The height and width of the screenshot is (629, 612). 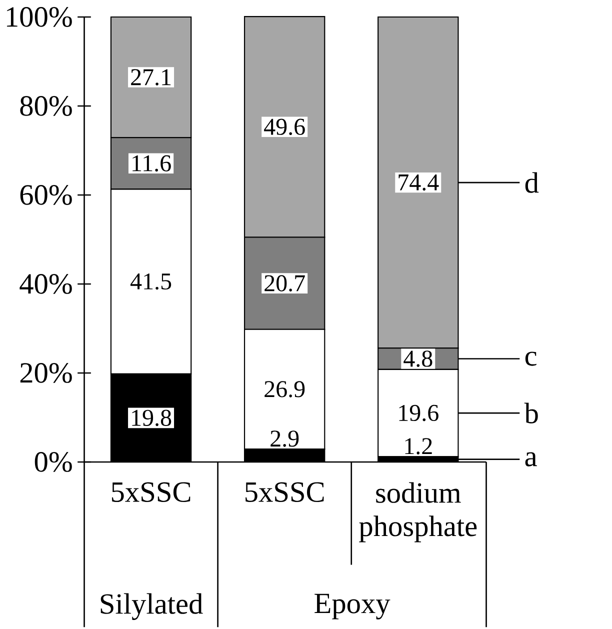 I want to click on y-tick-label: 80%, so click(x=46, y=106).